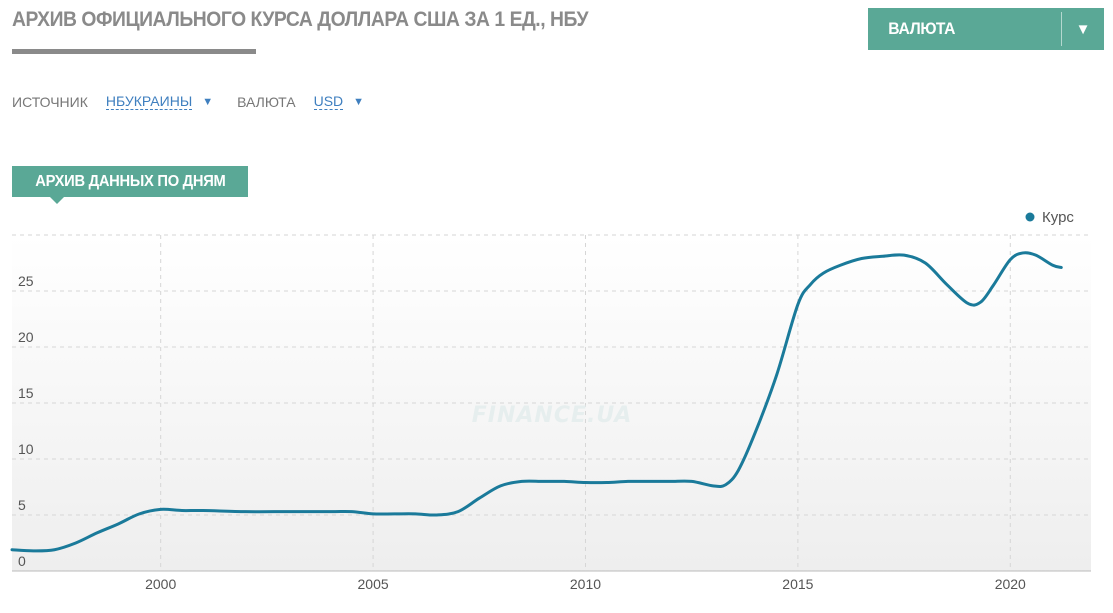 The image size is (1113, 613). I want to click on filters-bar: ИСТОЧНИК НБУКРАИНЫ ▼ ВАЛЮТА USD ▼, so click(200, 101).